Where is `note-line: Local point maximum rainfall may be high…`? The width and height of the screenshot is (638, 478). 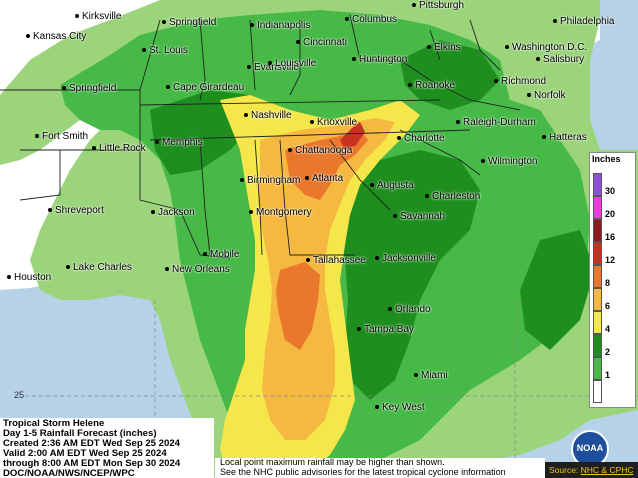 note-line: Local point maximum rainfall may be high… is located at coordinates (332, 462).